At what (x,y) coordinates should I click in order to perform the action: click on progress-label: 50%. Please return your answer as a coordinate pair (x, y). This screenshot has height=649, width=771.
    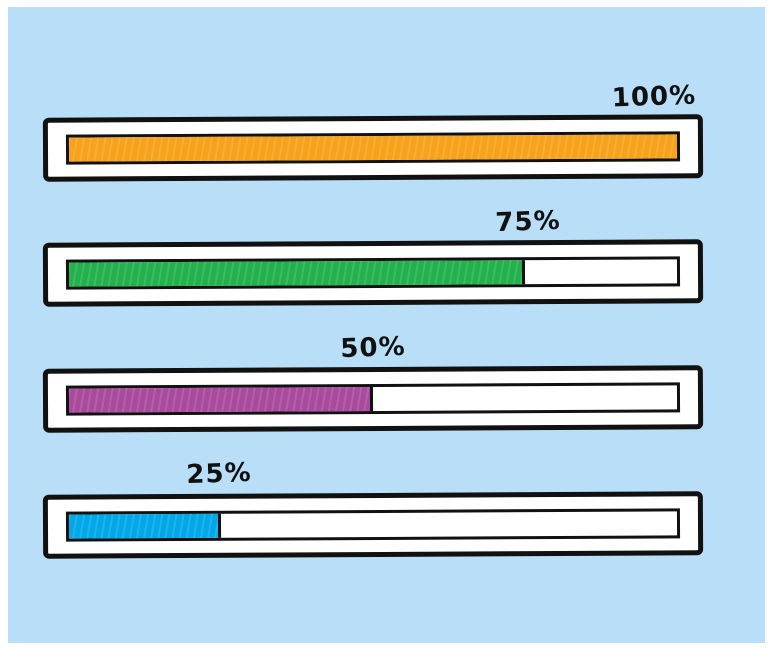
    Looking at the image, I should click on (373, 348).